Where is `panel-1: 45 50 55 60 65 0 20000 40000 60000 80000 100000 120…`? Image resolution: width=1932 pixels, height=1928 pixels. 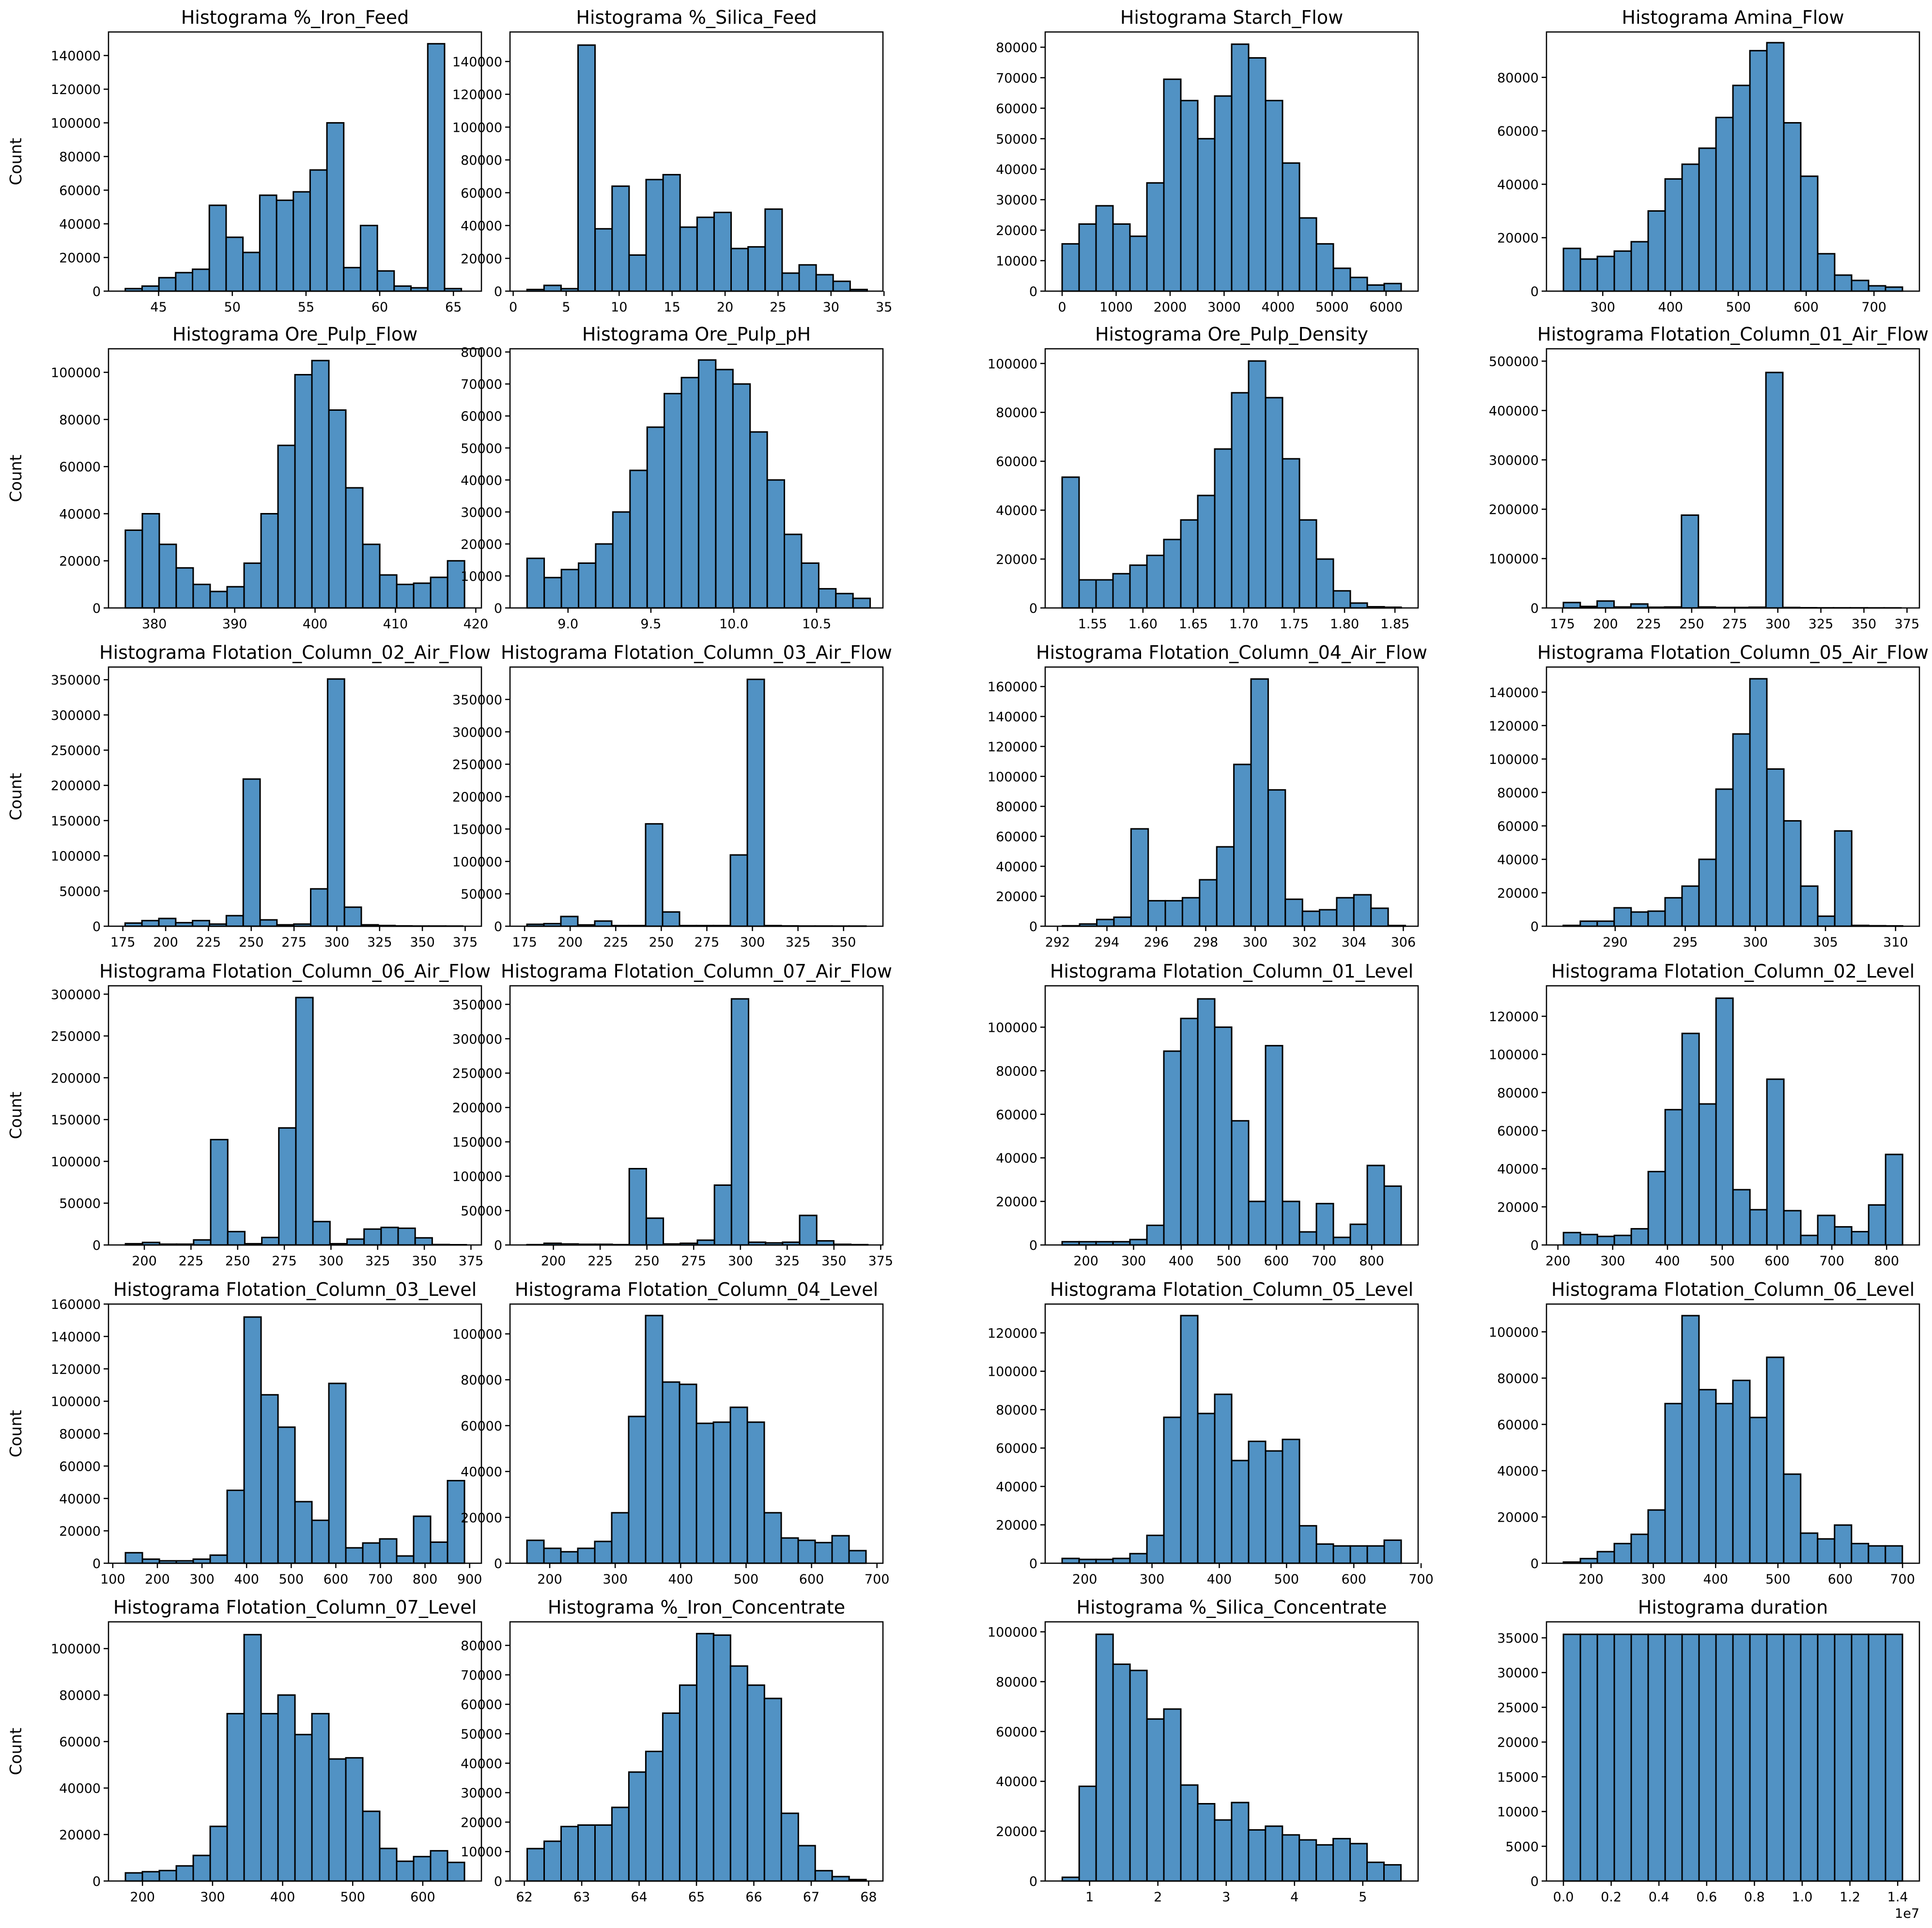 panel-1: 45 50 55 60 65 0 20000 40000 60000 80000 100000 120… is located at coordinates (244, 161).